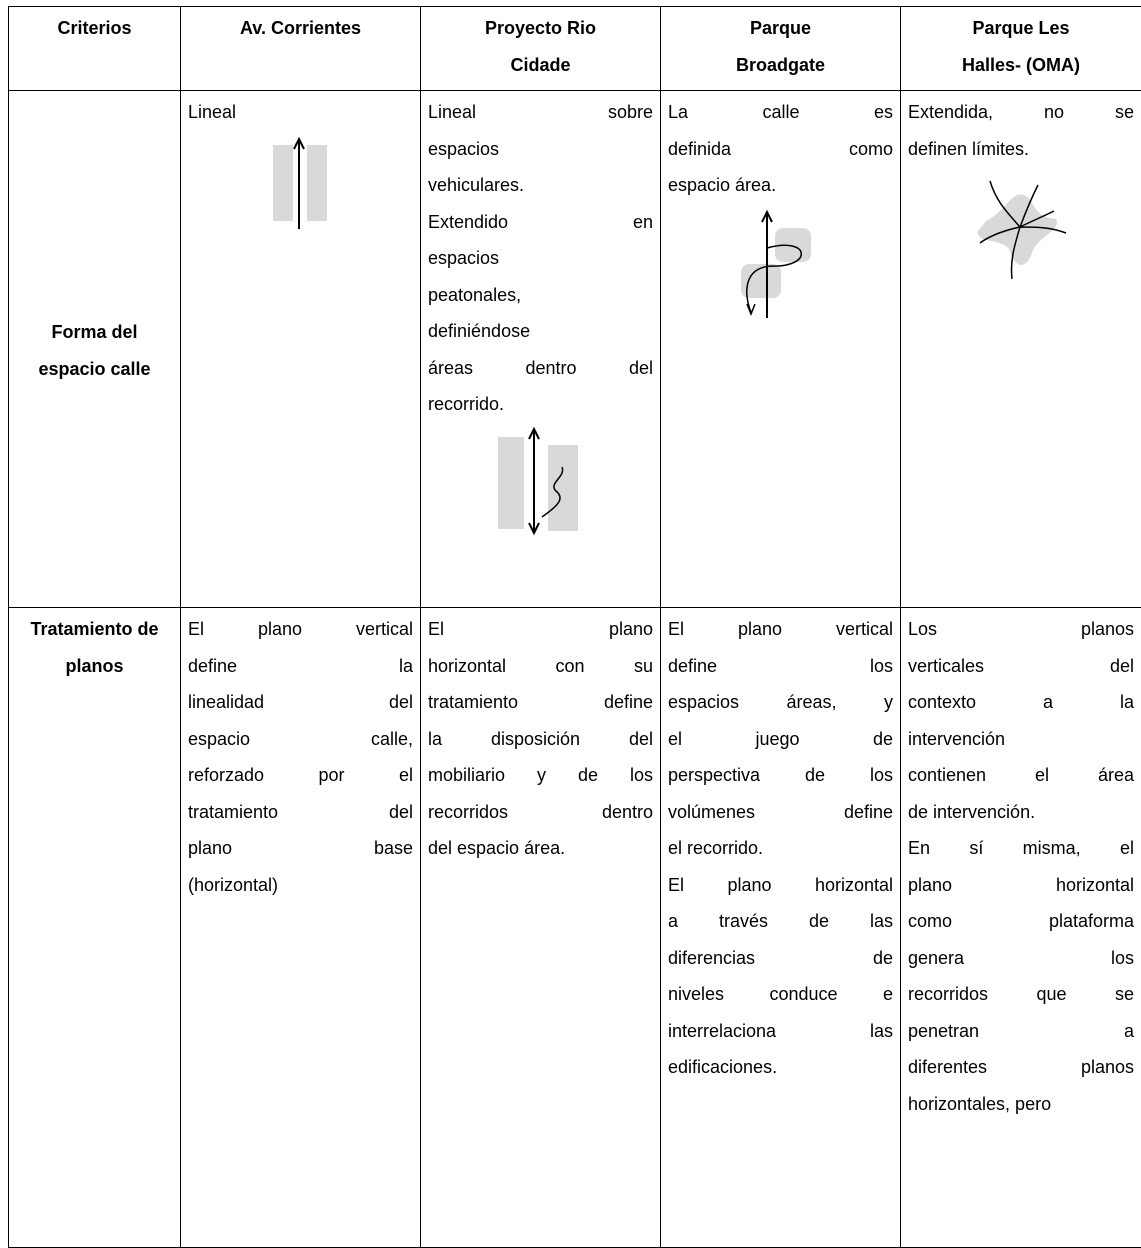  What do you see at coordinates (780, 702) in the screenshot?
I see `text-line: espacios áreas, y` at bounding box center [780, 702].